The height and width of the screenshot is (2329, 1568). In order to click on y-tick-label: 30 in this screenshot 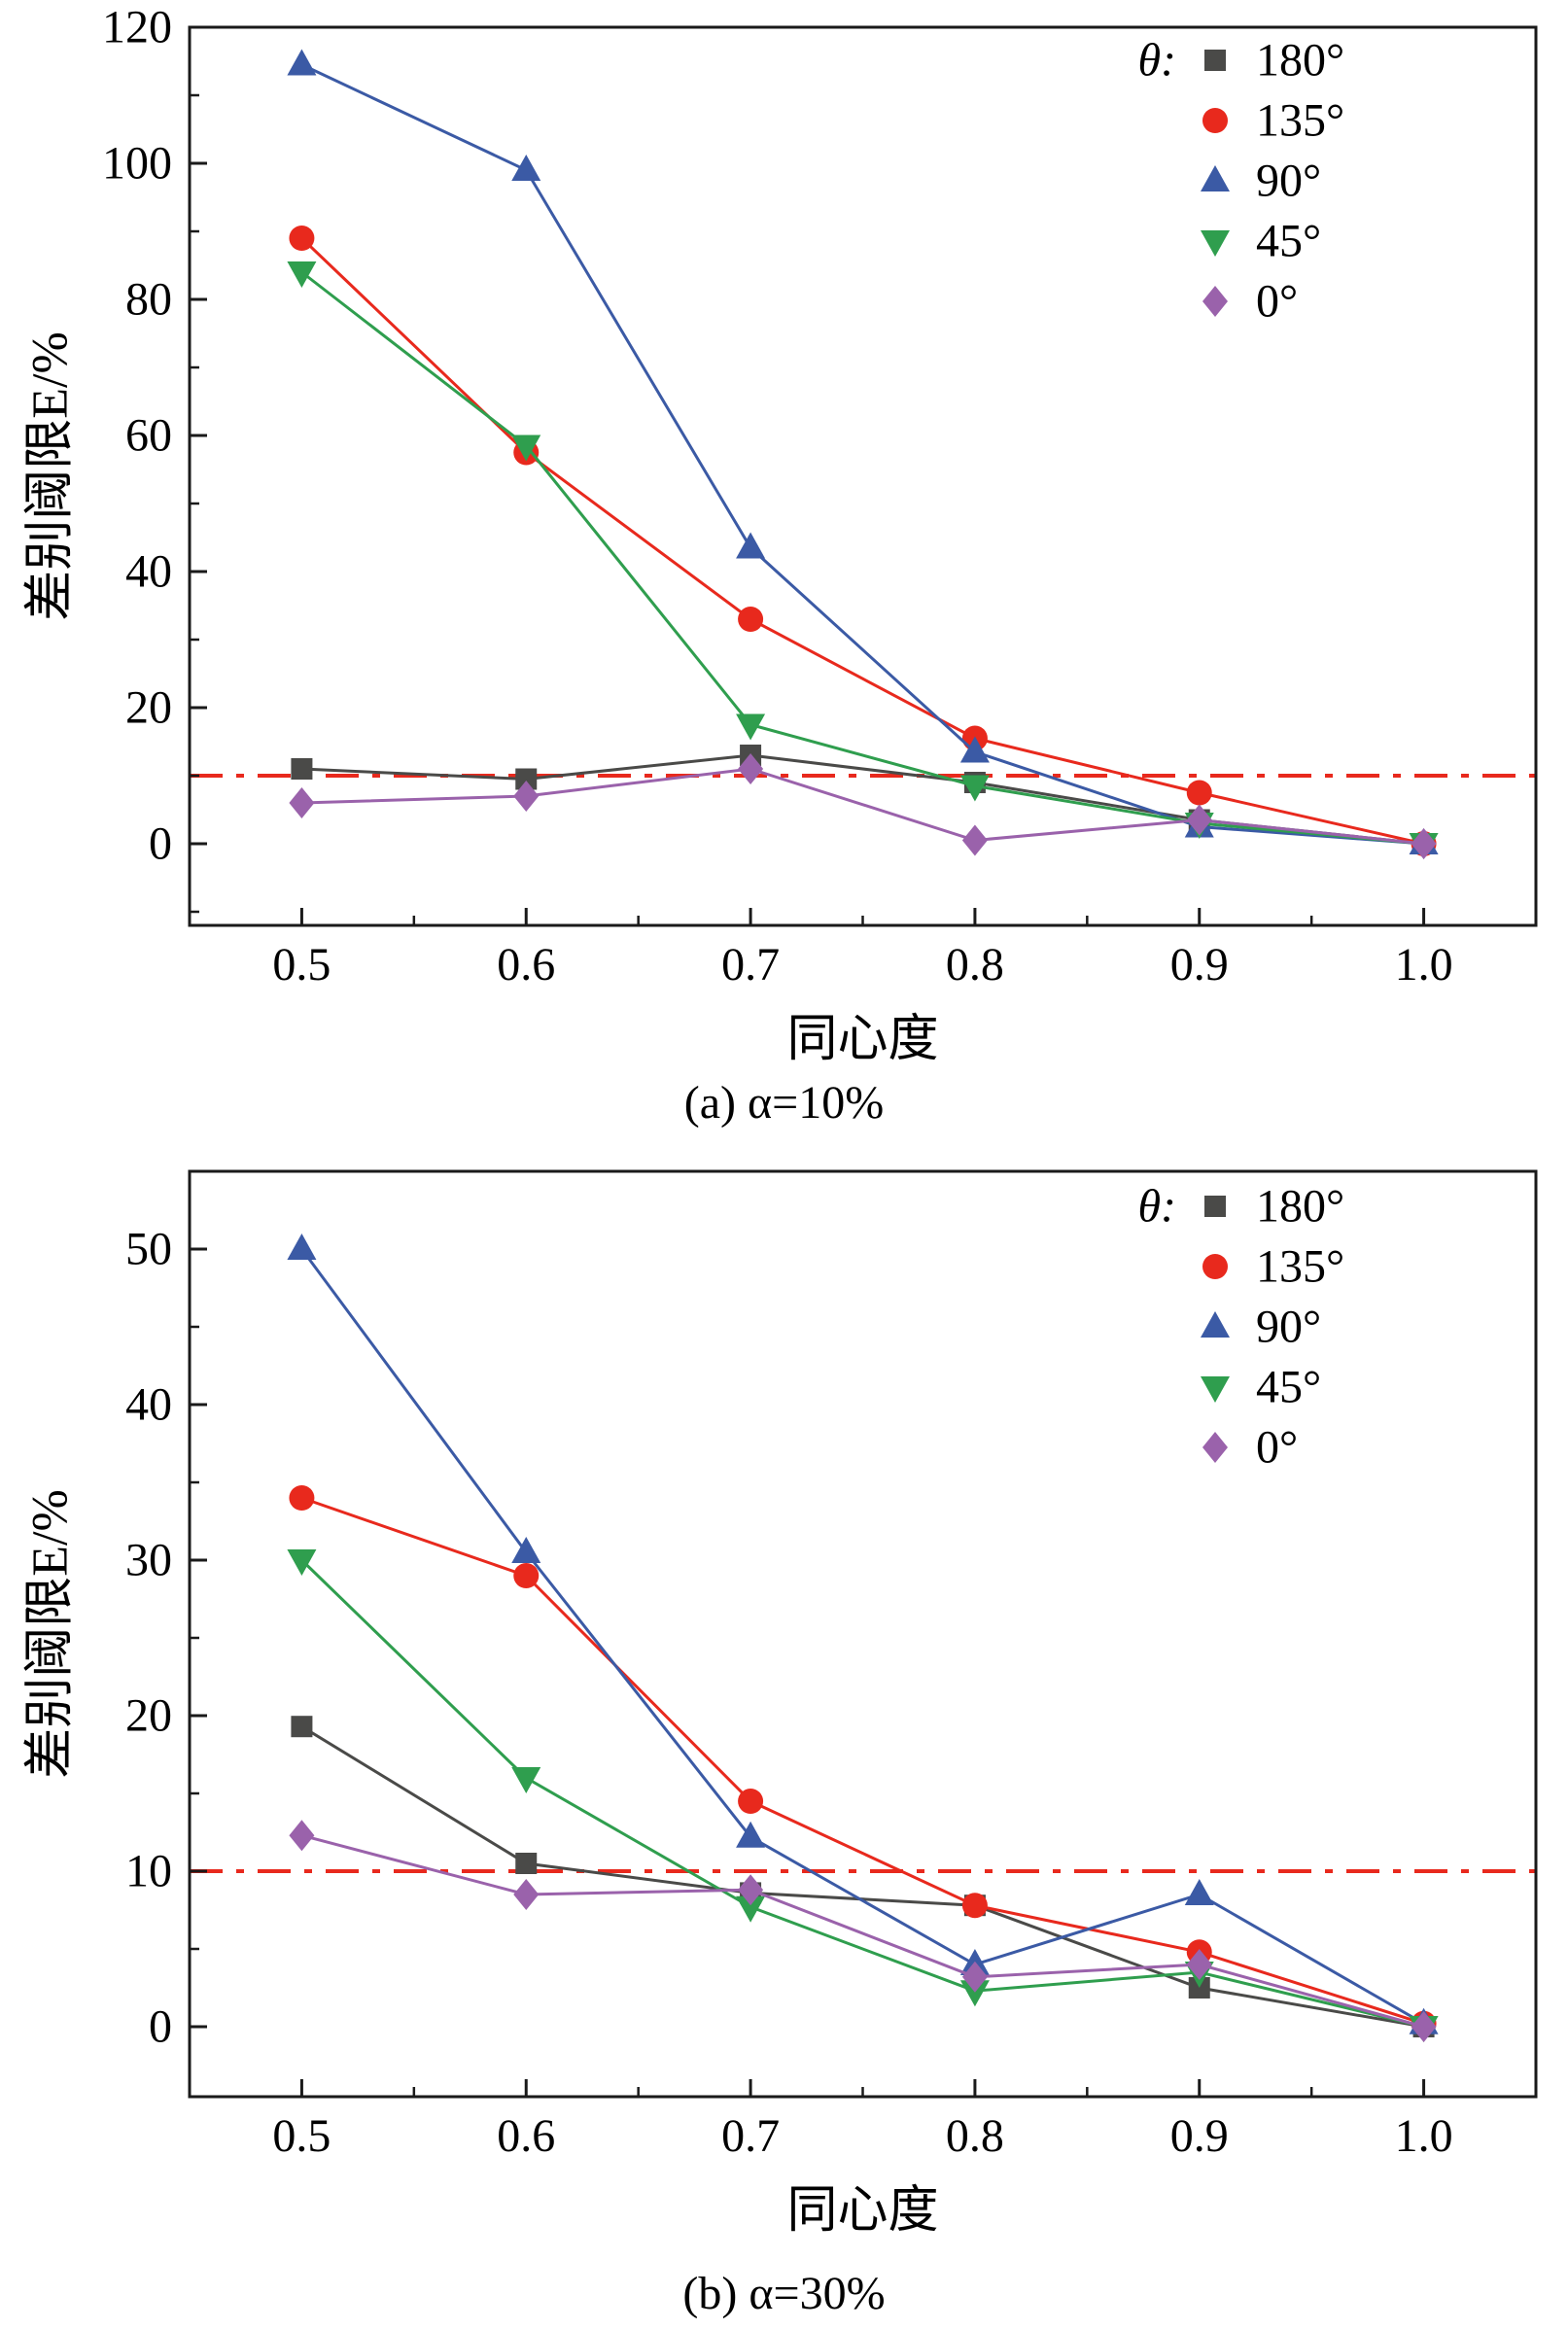, I will do `click(148, 1561)`.